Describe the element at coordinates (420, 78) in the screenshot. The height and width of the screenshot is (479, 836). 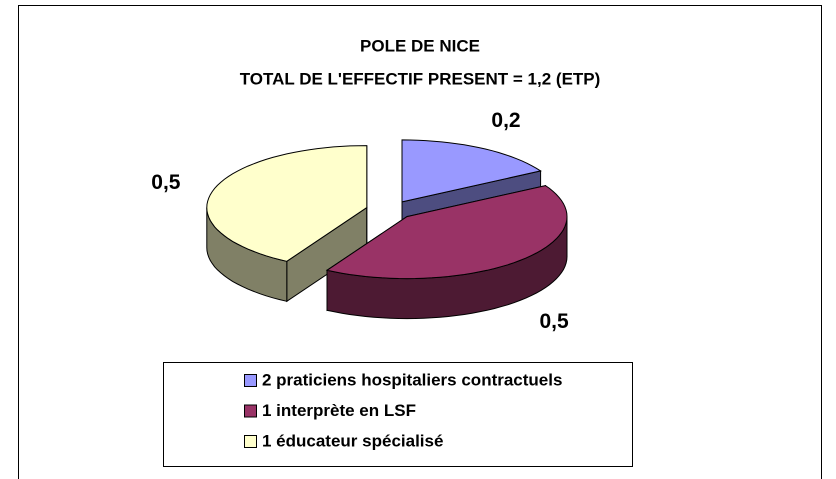
I see `chart-subtitle: TOTAL DE L'EFFECTIF PRESENT = 1,2 (ETP)` at that location.